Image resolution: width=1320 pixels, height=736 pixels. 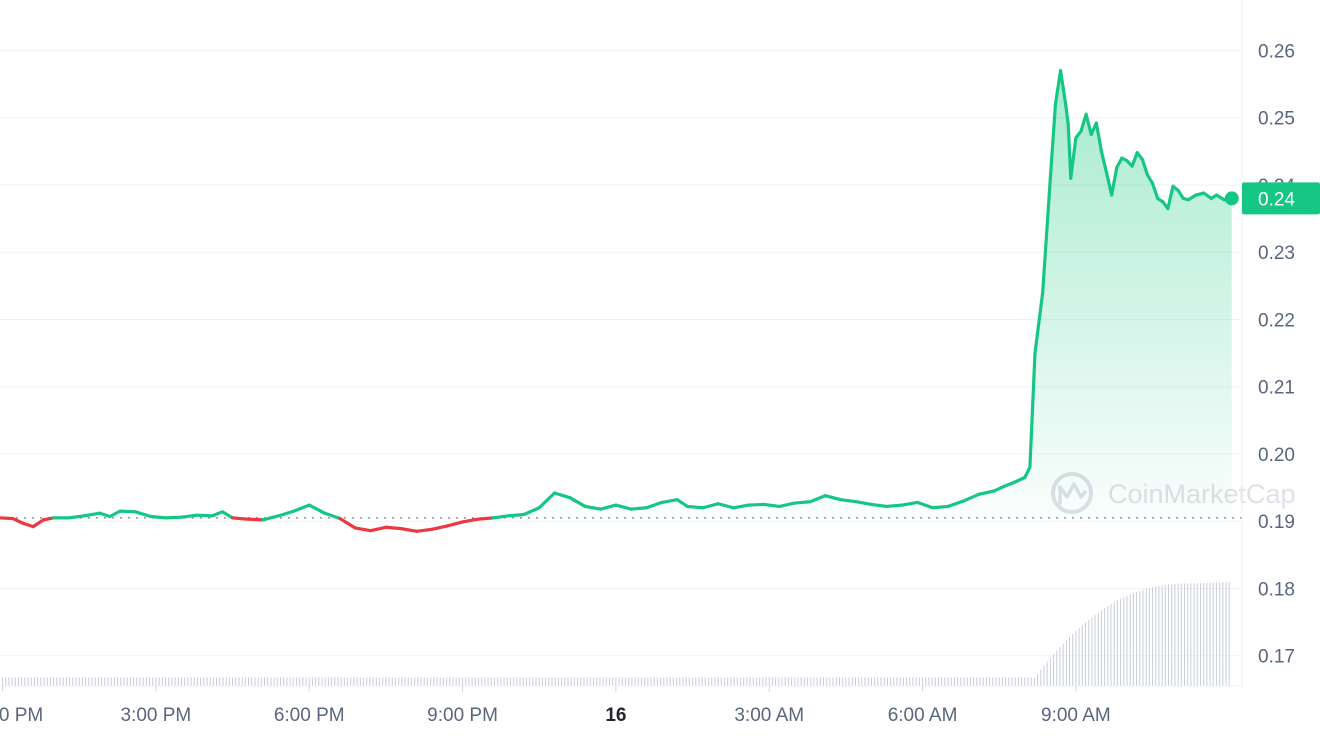 I want to click on y-tick-label: 0.25, so click(x=1276, y=119).